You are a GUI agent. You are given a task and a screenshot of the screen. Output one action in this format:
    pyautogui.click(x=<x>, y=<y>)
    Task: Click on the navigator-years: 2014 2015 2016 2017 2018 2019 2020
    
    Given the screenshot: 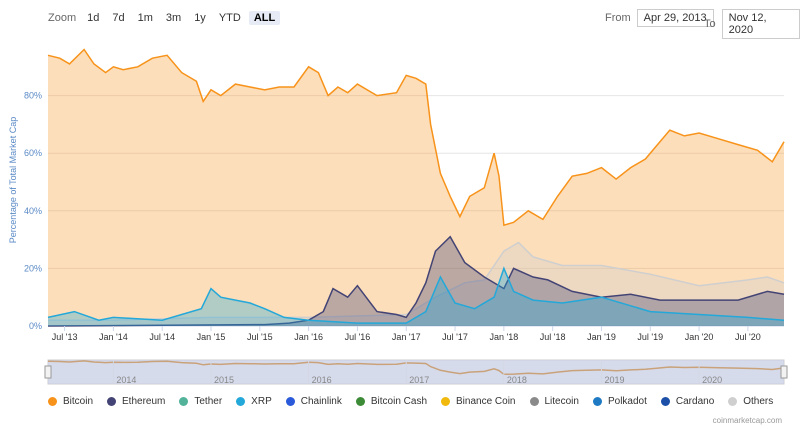 What is the action you would take?
    pyautogui.click(x=417, y=372)
    